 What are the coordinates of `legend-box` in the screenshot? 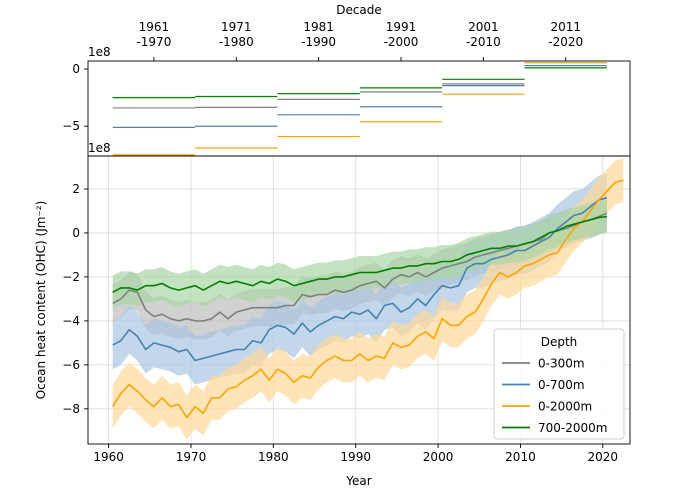 It's located at (559, 384).